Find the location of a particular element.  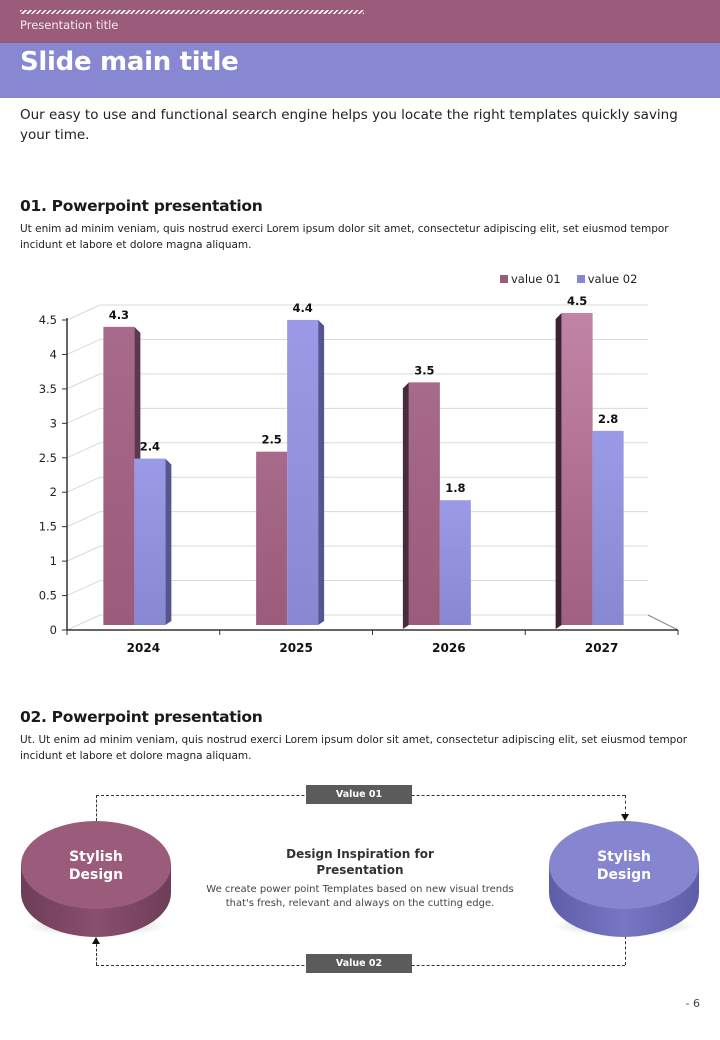

y-tick-label: 1.5 is located at coordinates (48, 527).